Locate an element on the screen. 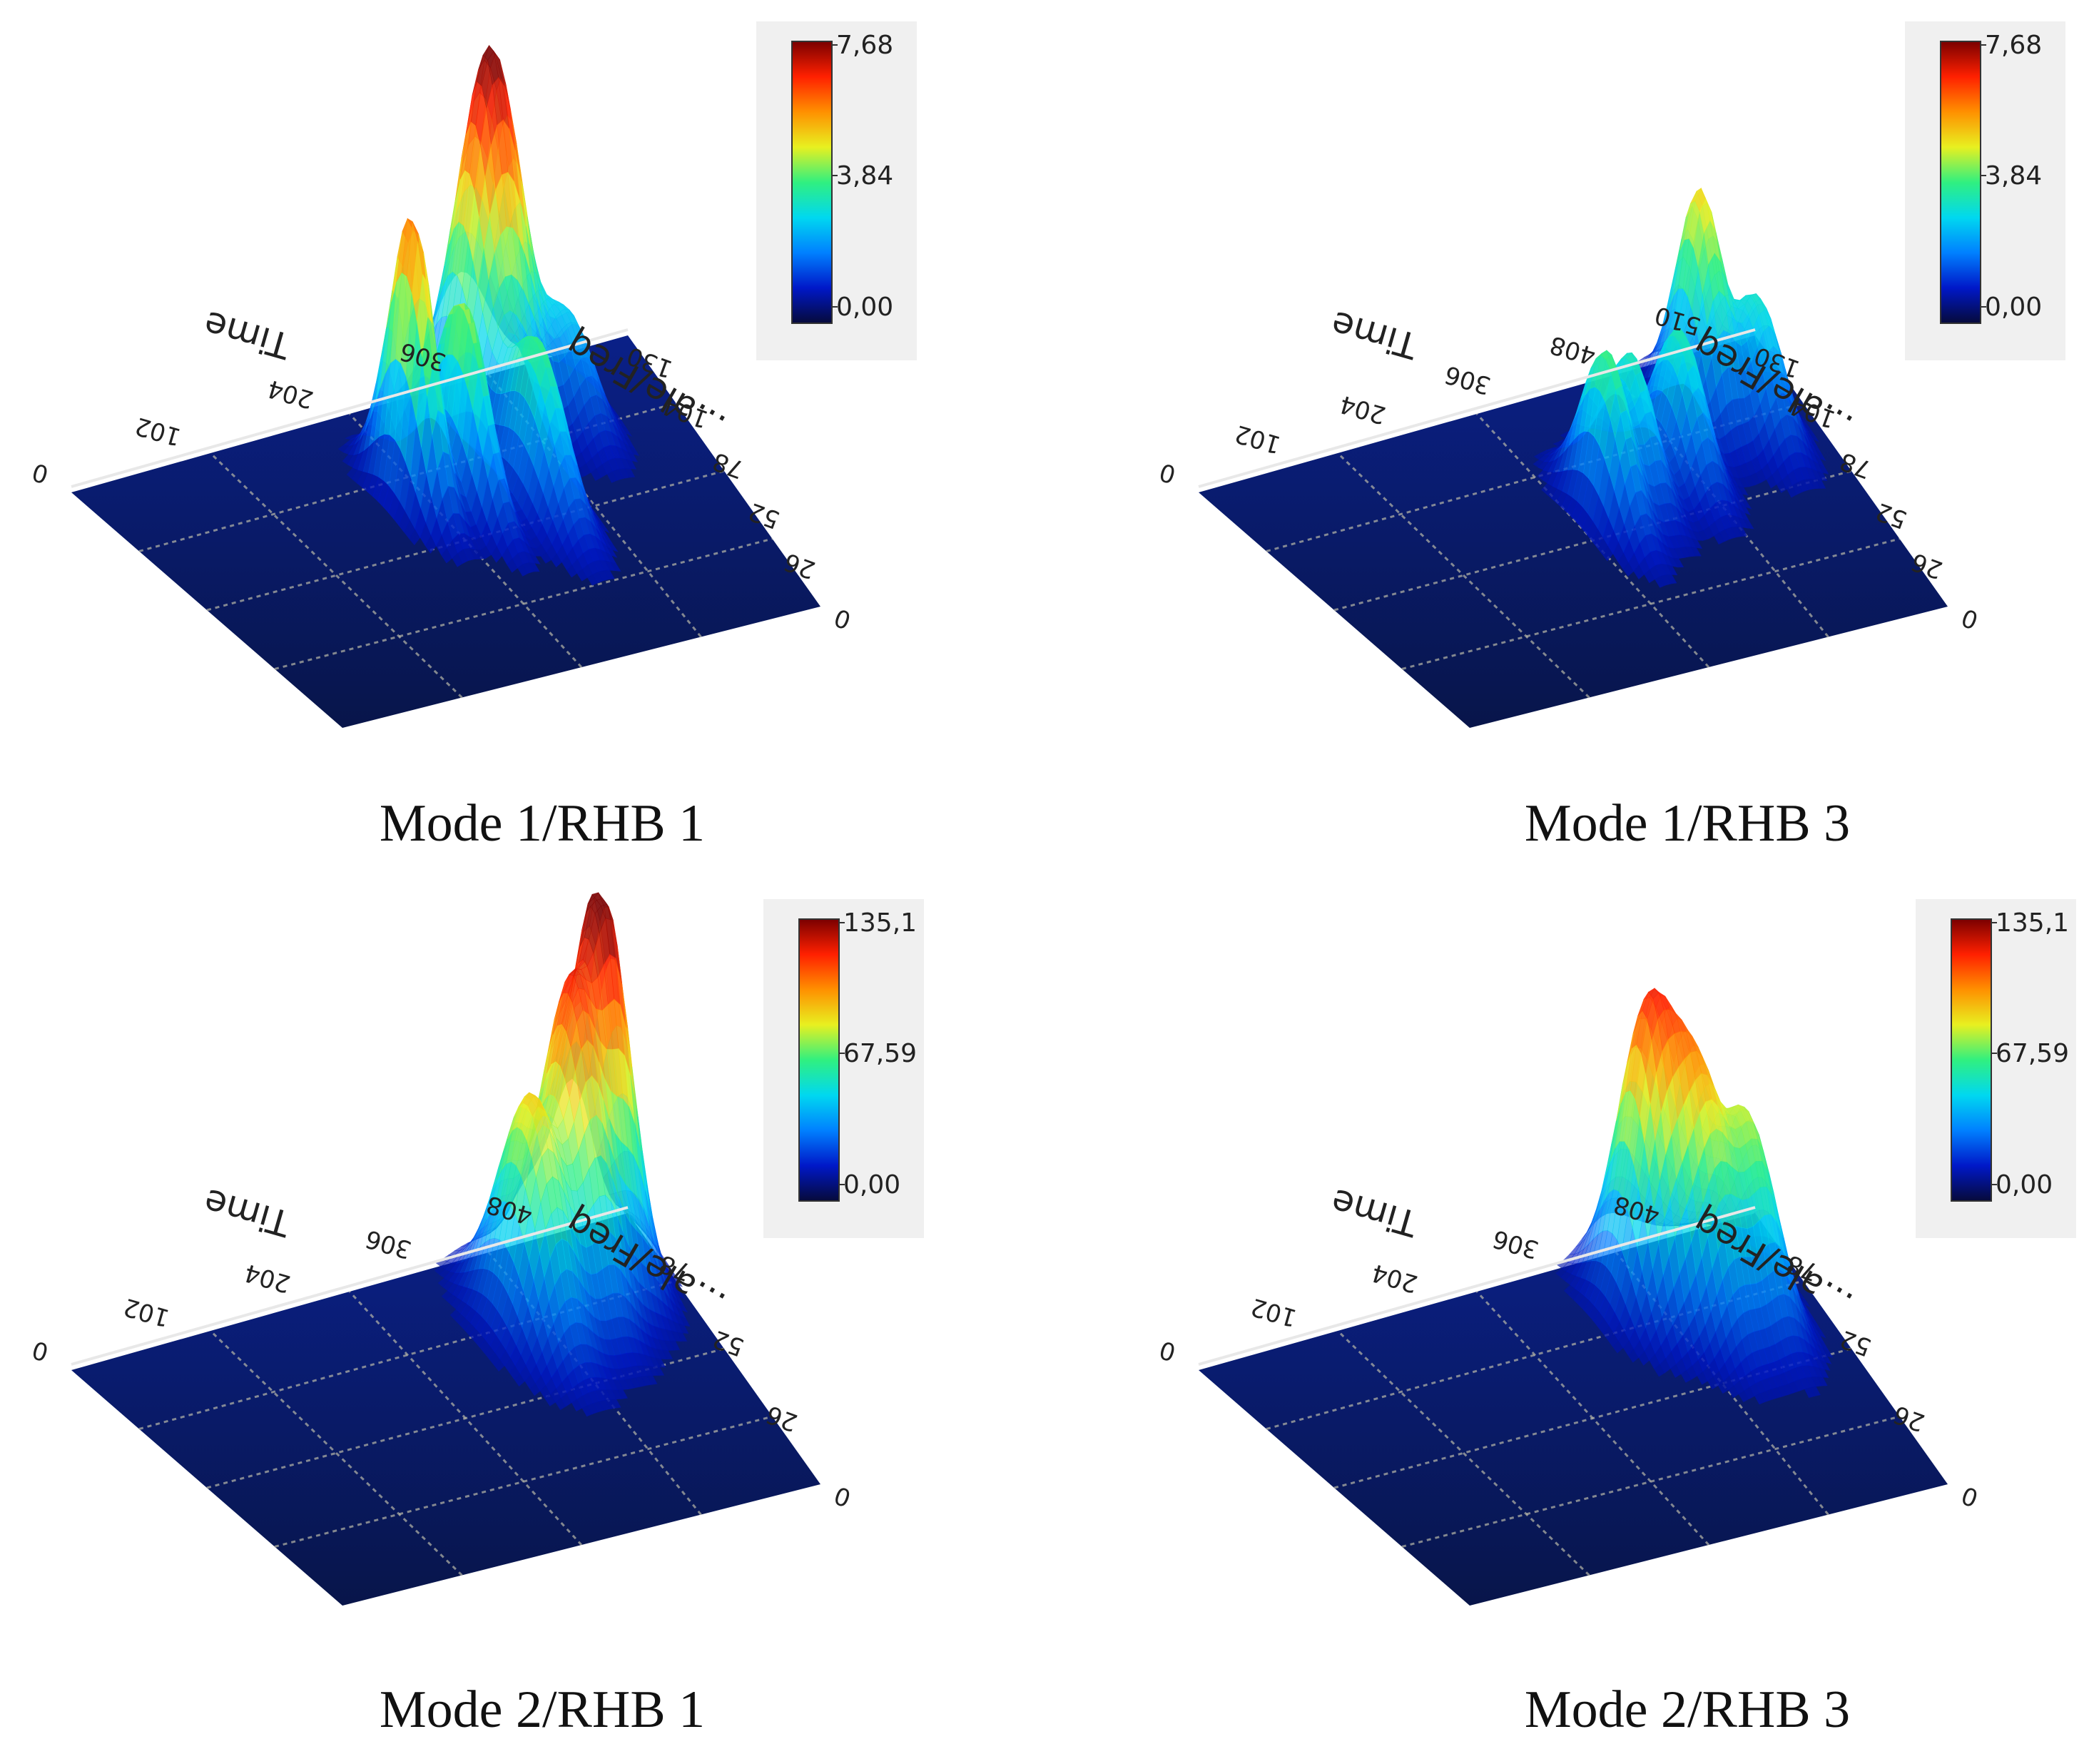  time-tick-label: 0 is located at coordinates (40, 472).